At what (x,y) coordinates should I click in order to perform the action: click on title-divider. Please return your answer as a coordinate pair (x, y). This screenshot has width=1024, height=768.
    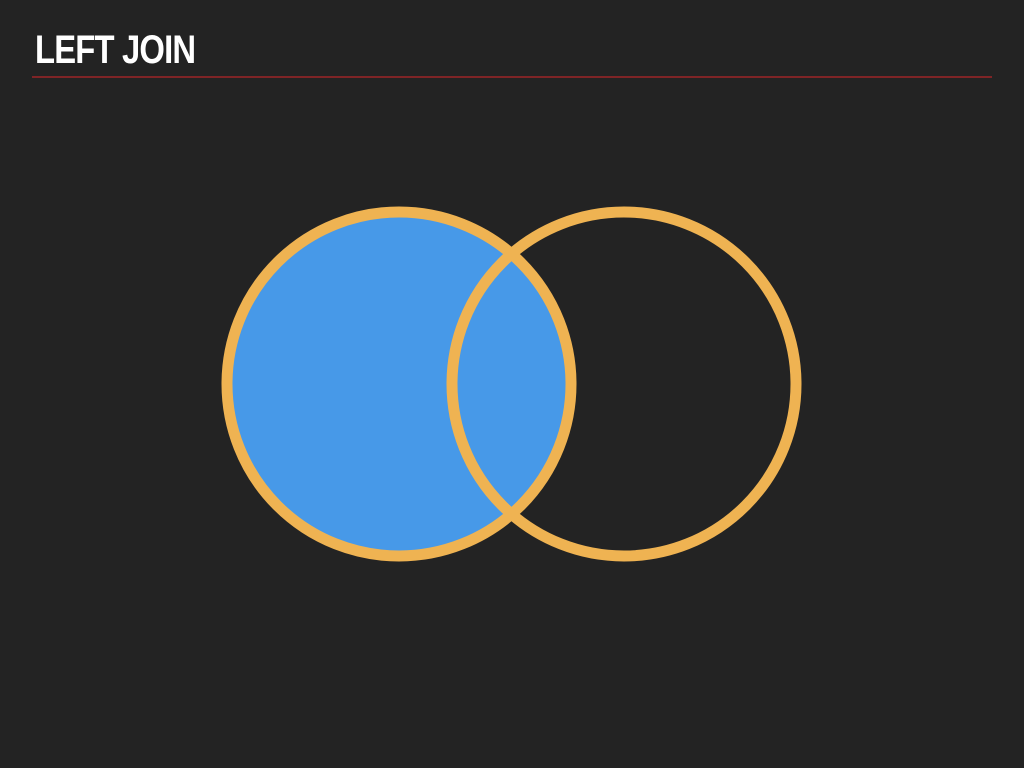
    Looking at the image, I should click on (512, 77).